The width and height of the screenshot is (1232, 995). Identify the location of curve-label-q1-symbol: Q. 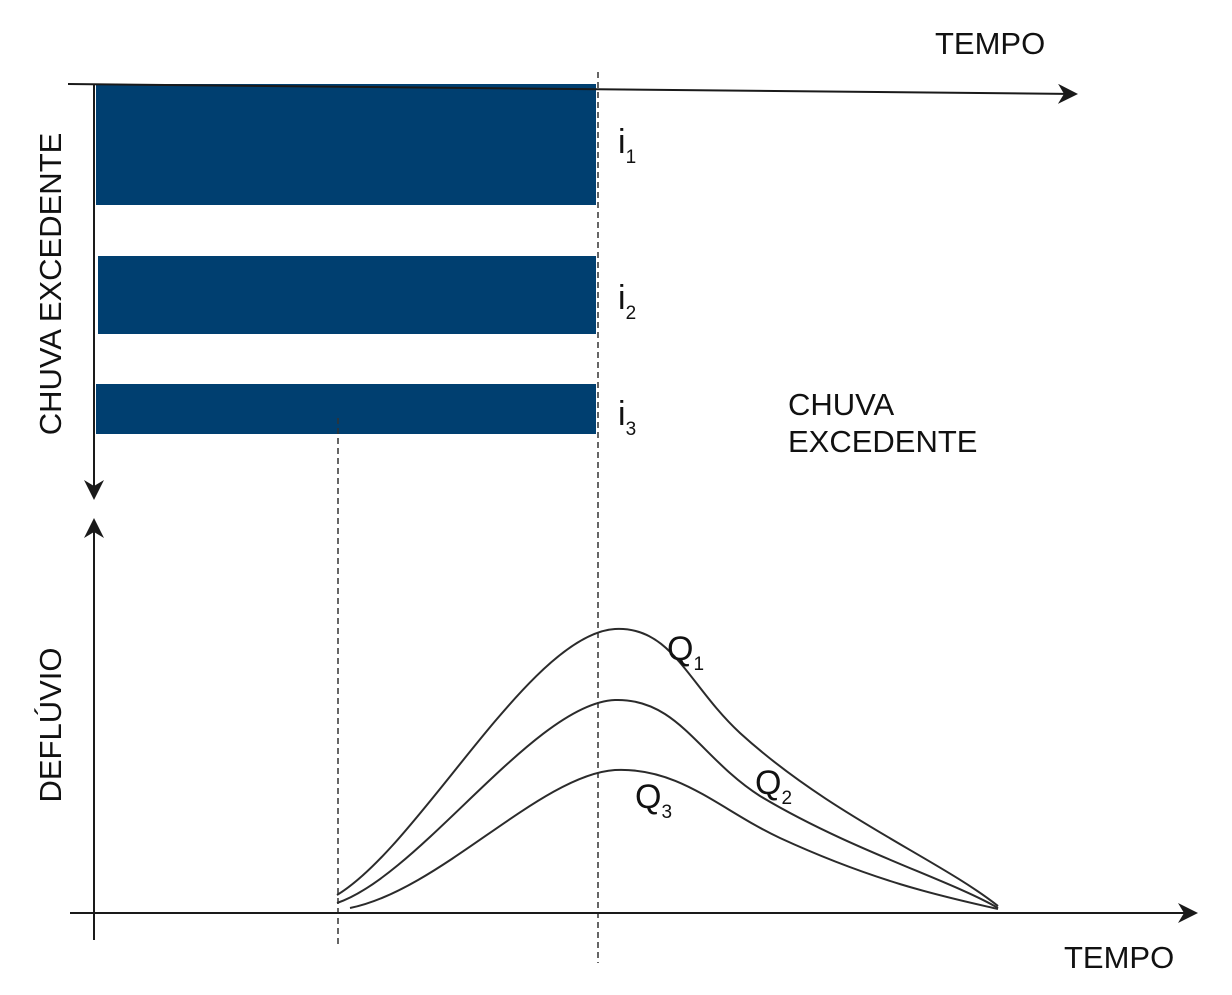
(680, 649).